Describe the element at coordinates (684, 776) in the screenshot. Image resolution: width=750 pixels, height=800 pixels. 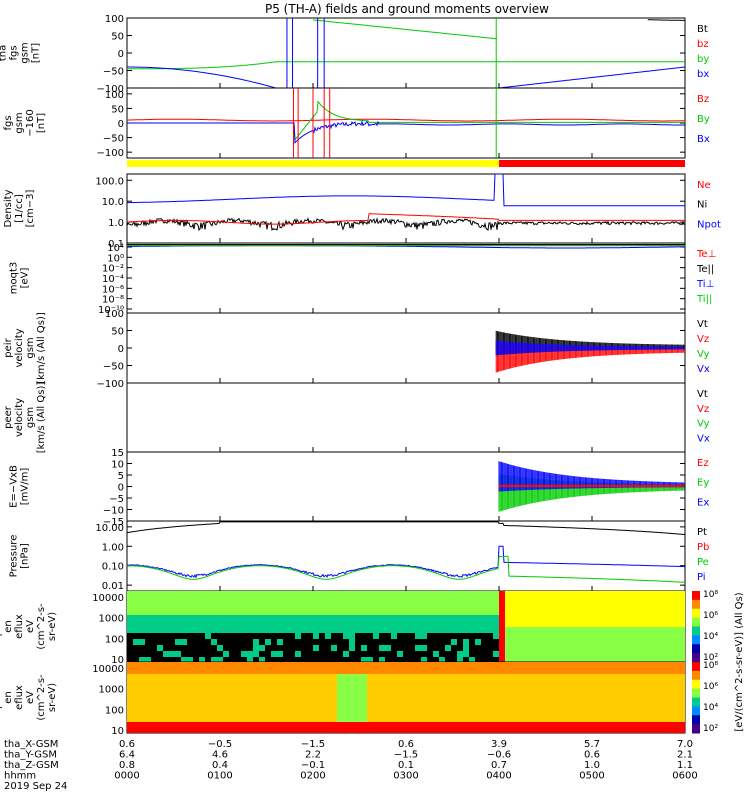
I see `x-tick-label: 0600` at that location.